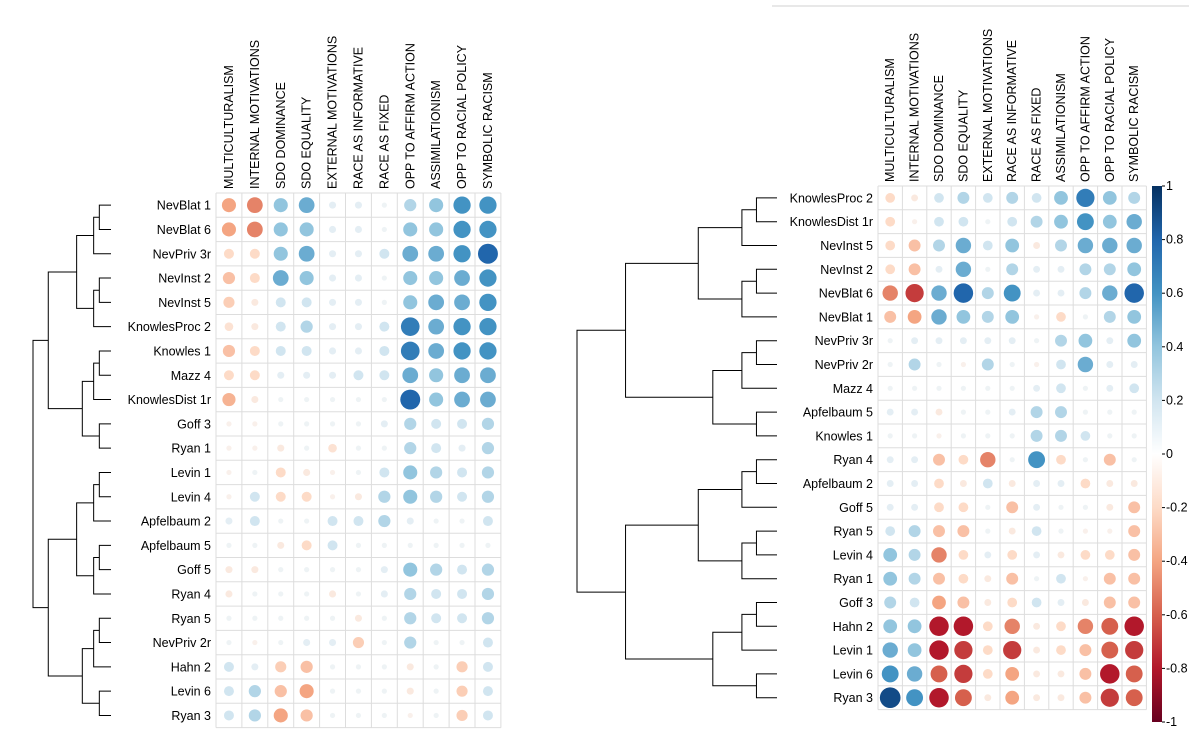  What do you see at coordinates (1174, 293) in the screenshot?
I see `colorbar-tick-label: 0.6` at bounding box center [1174, 293].